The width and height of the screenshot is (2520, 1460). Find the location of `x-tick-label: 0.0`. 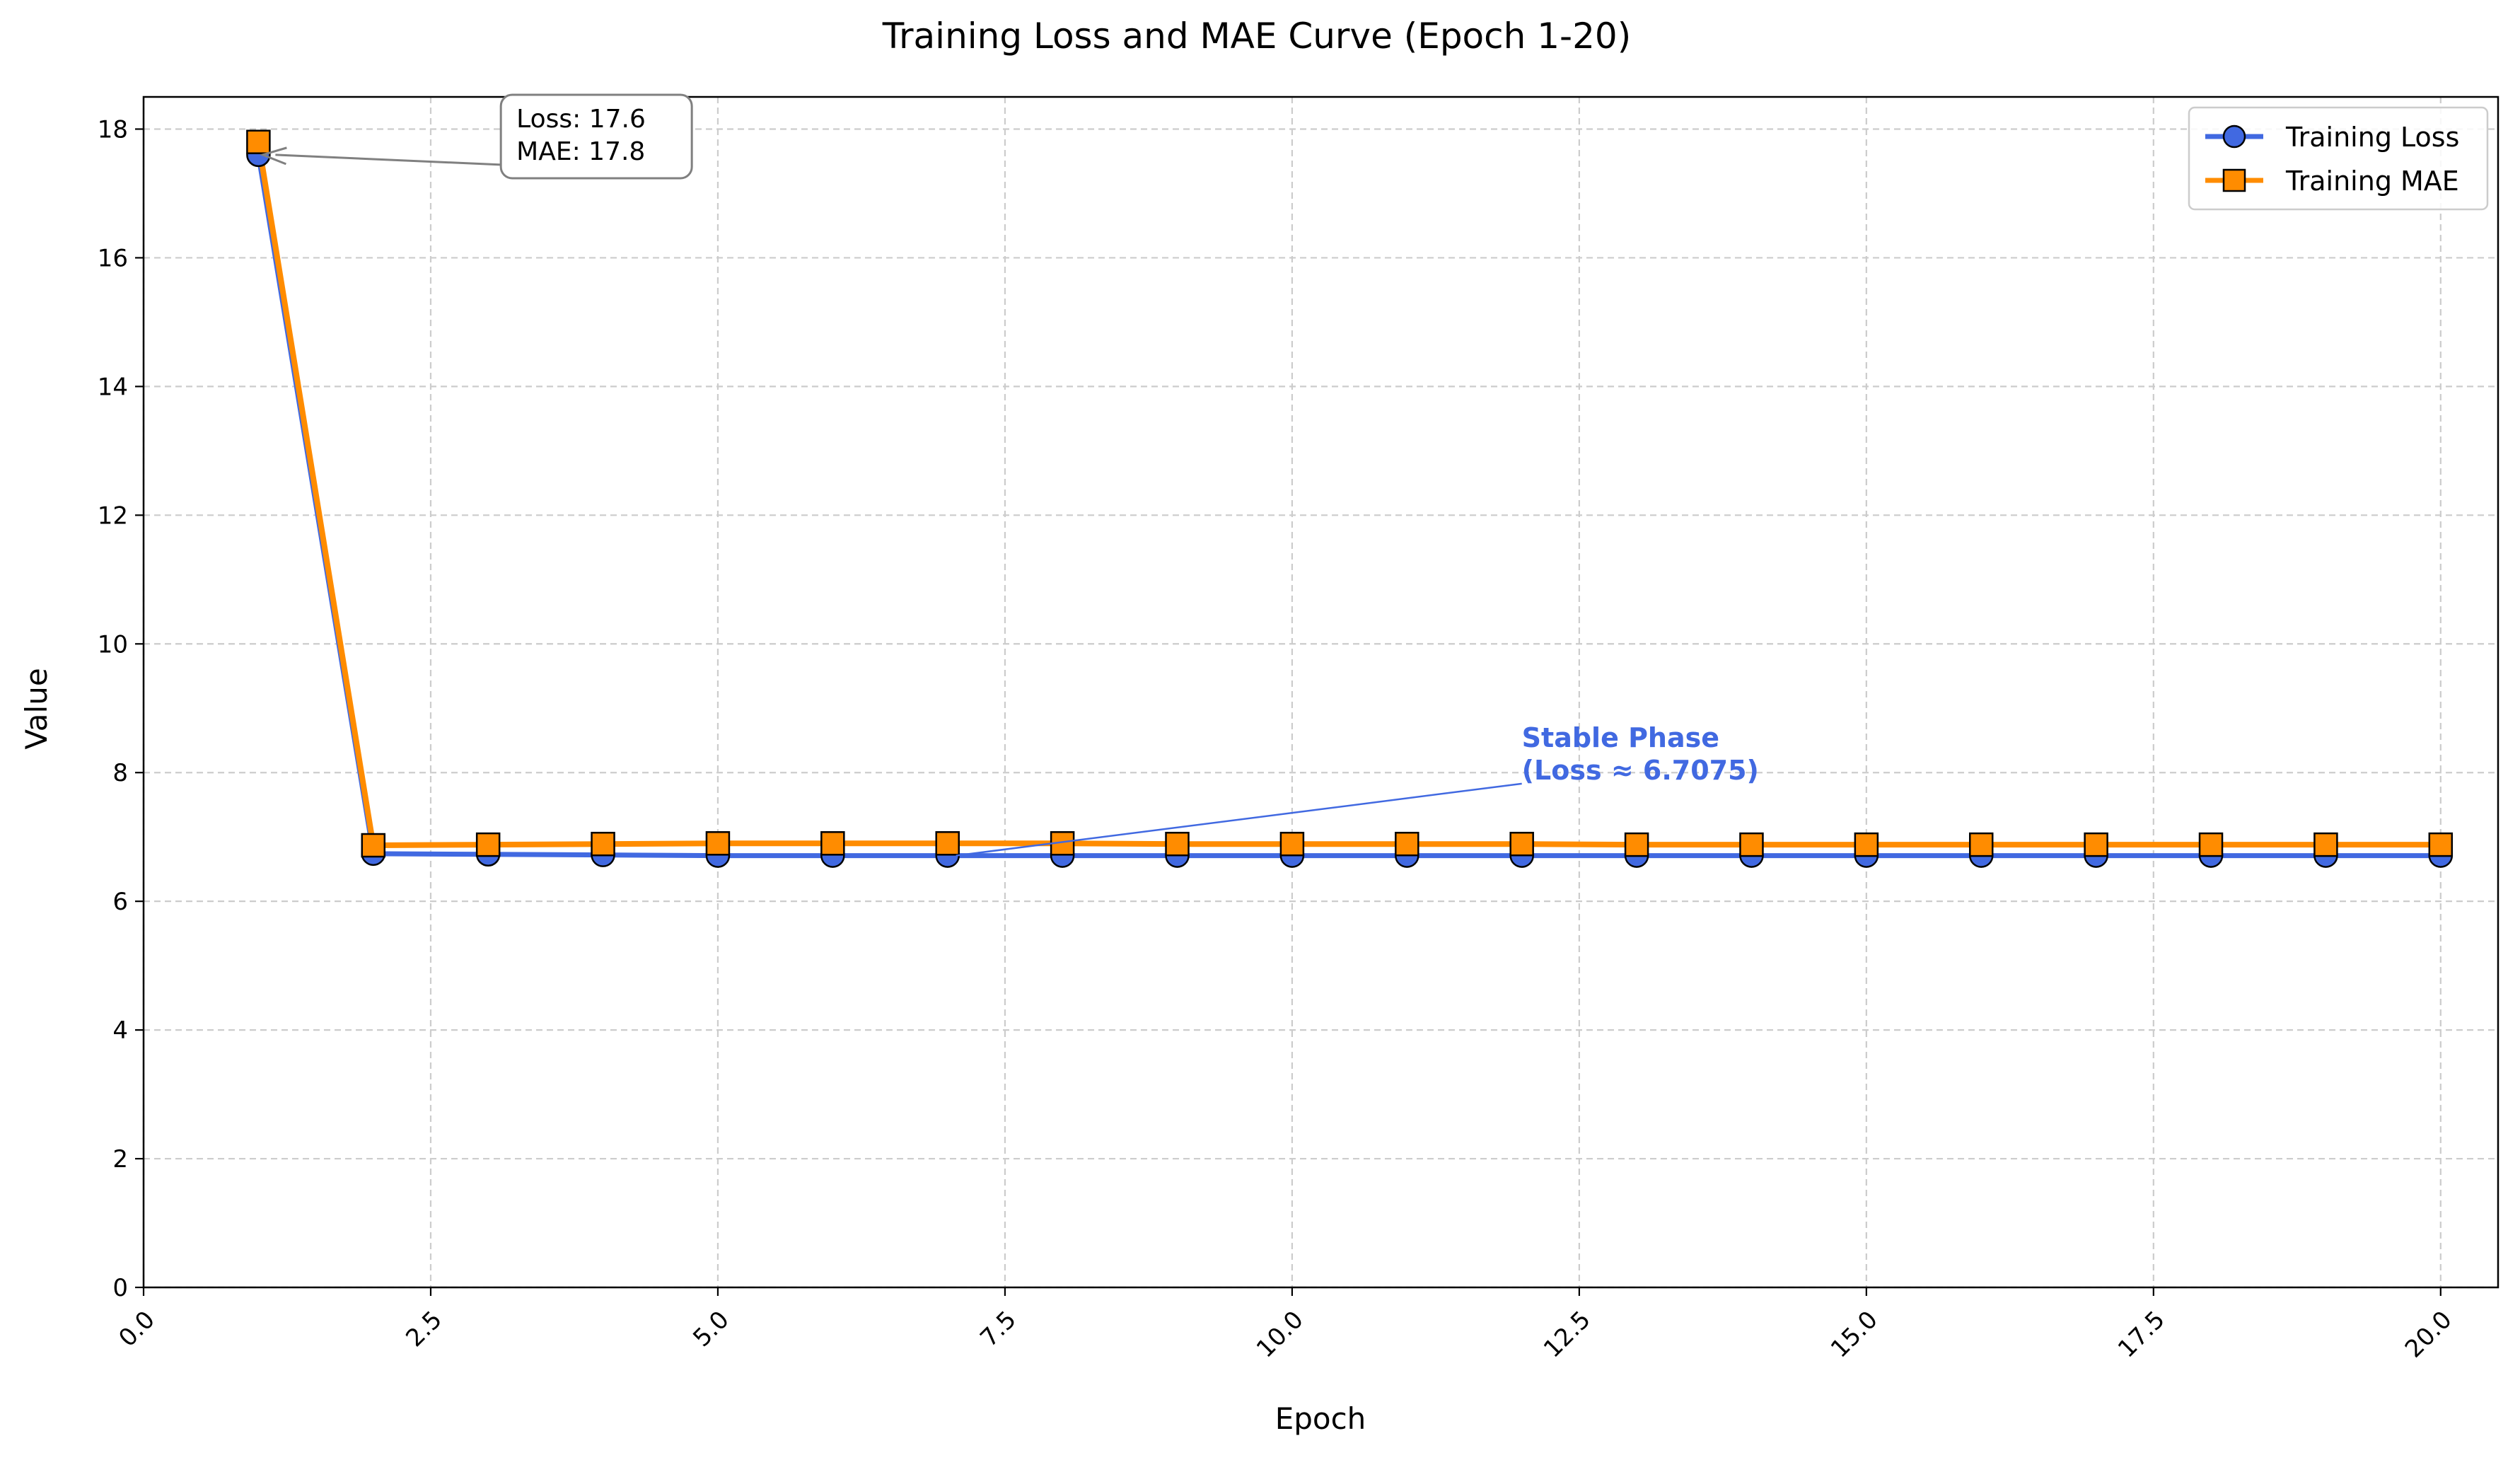

x-tick-label: 0.0 is located at coordinates (137, 1329).